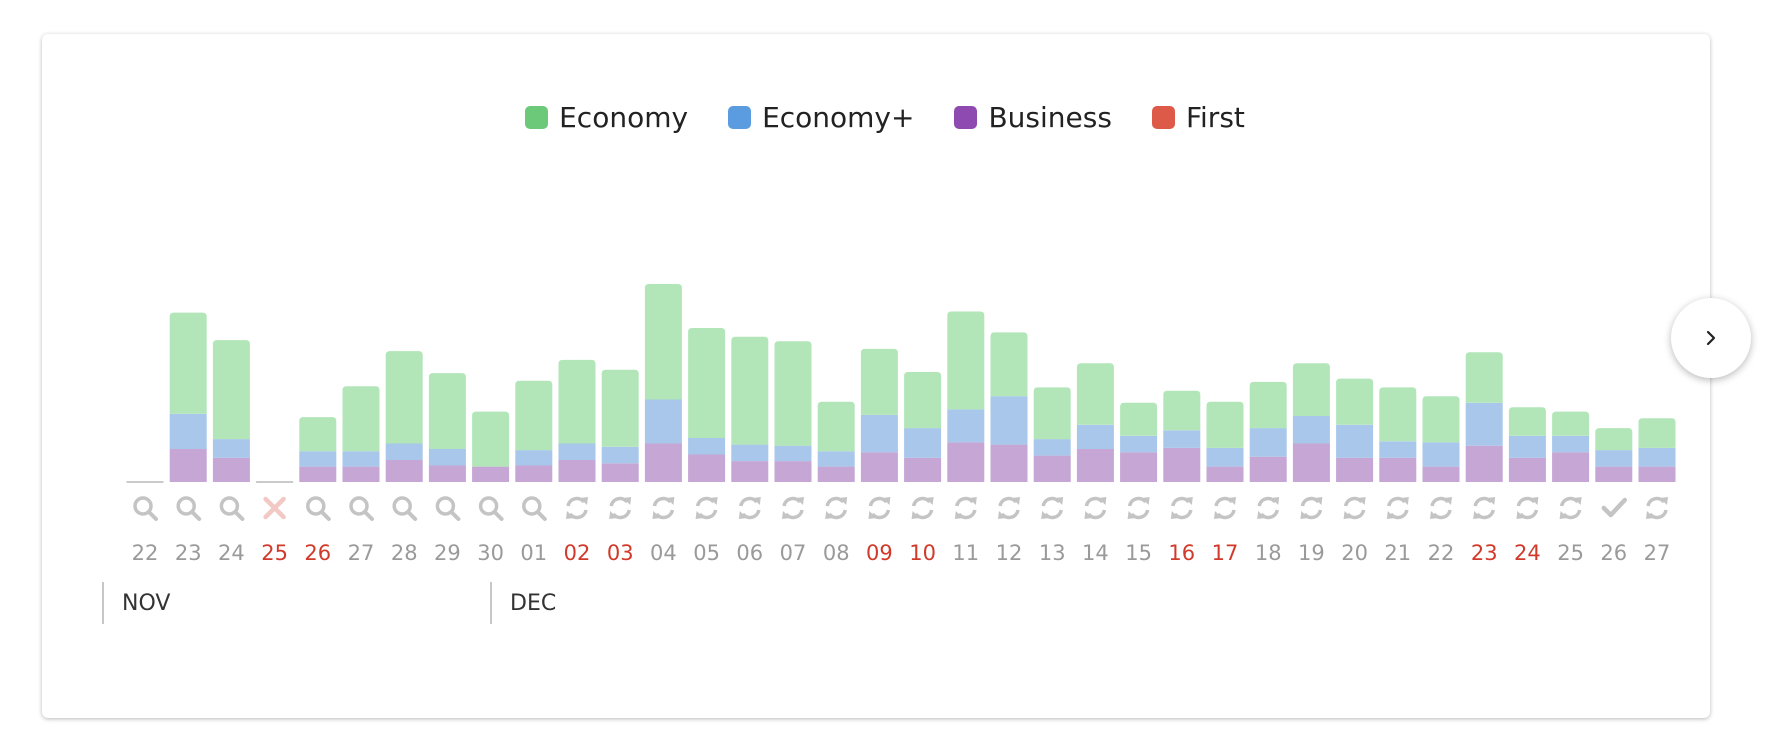 This screenshot has height=754, width=1770. What do you see at coordinates (1198, 117) in the screenshot?
I see `legend-item-first: First` at bounding box center [1198, 117].